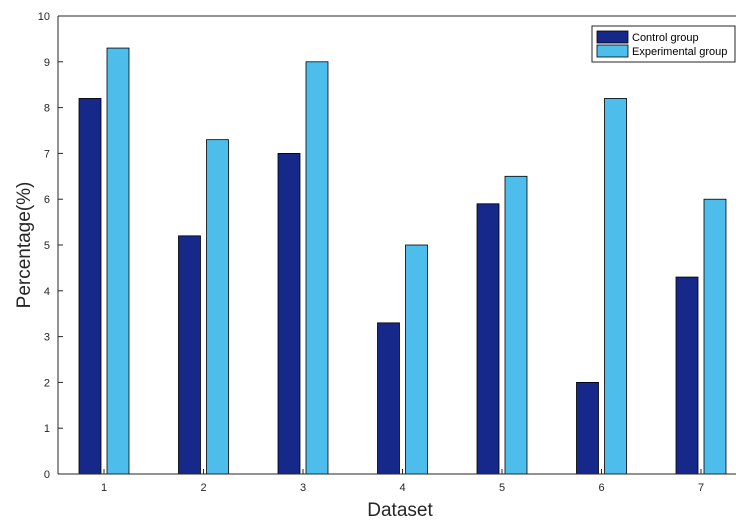  What do you see at coordinates (303, 488) in the screenshot?
I see `x-tick-label: 3` at bounding box center [303, 488].